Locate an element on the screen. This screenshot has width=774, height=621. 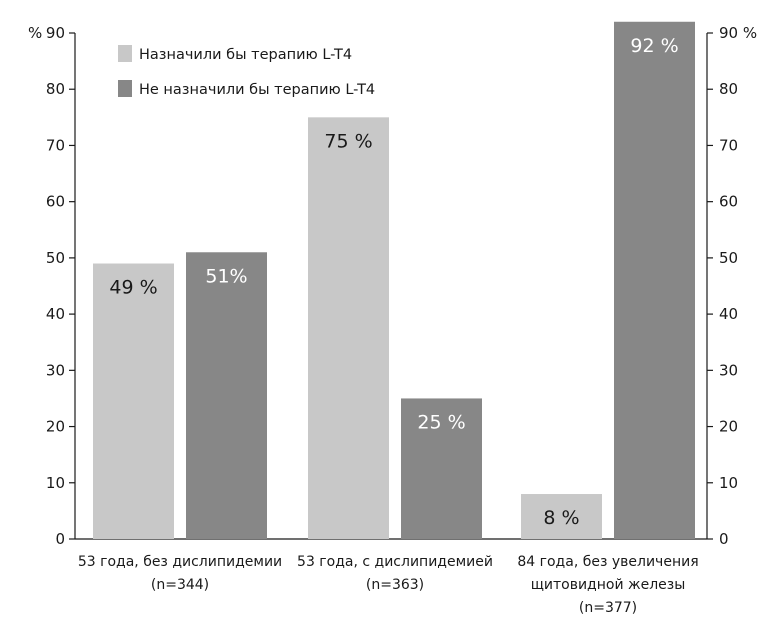
right-y-tick-label: 20 is located at coordinates (728, 427).